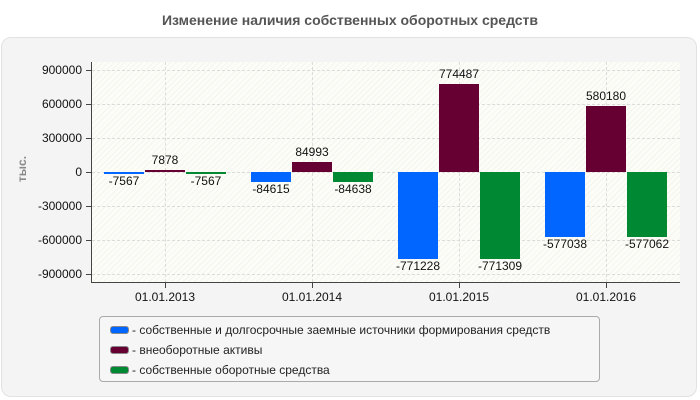  I want to click on value-label: 7878, so click(165, 160).